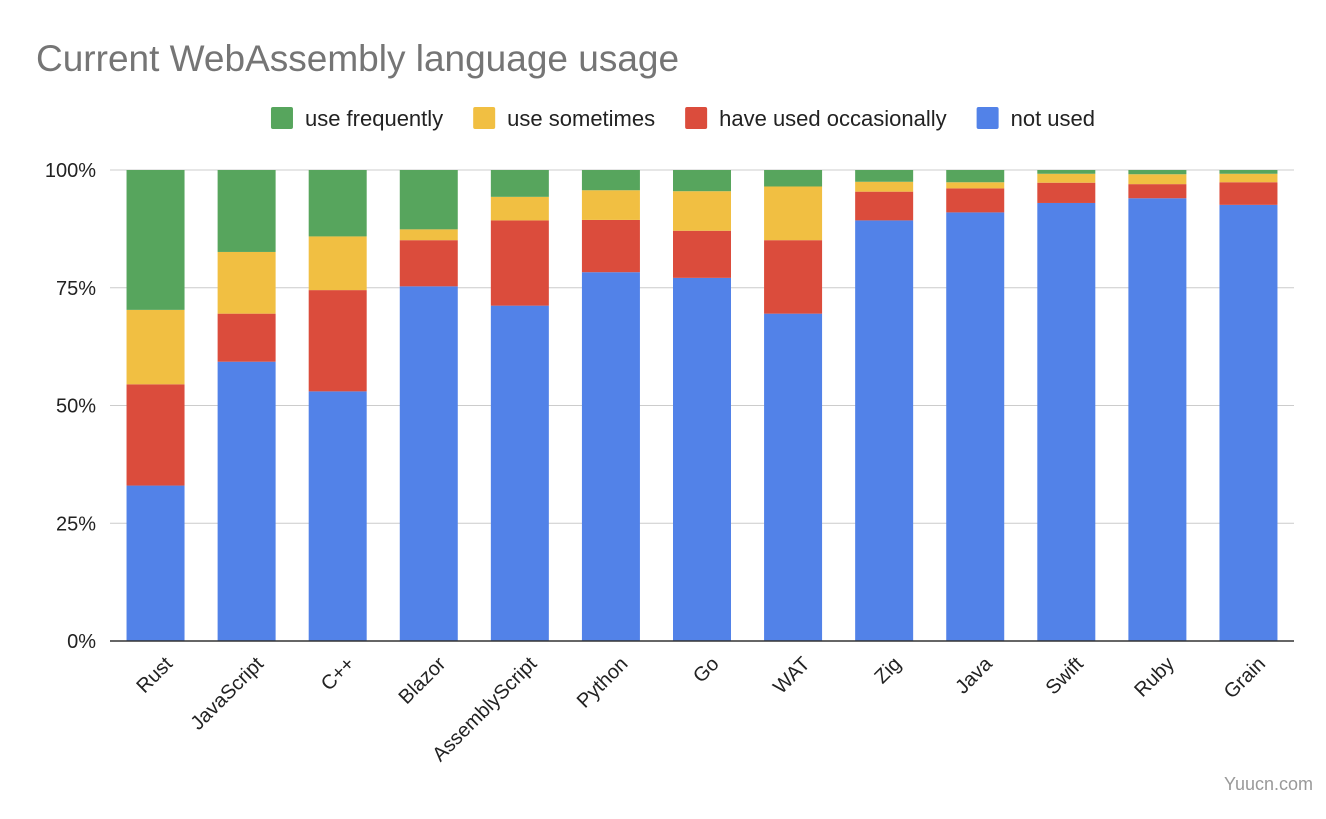 The width and height of the screenshot is (1326, 819). What do you see at coordinates (603, 683) in the screenshot?
I see `x-tick-label: Python` at bounding box center [603, 683].